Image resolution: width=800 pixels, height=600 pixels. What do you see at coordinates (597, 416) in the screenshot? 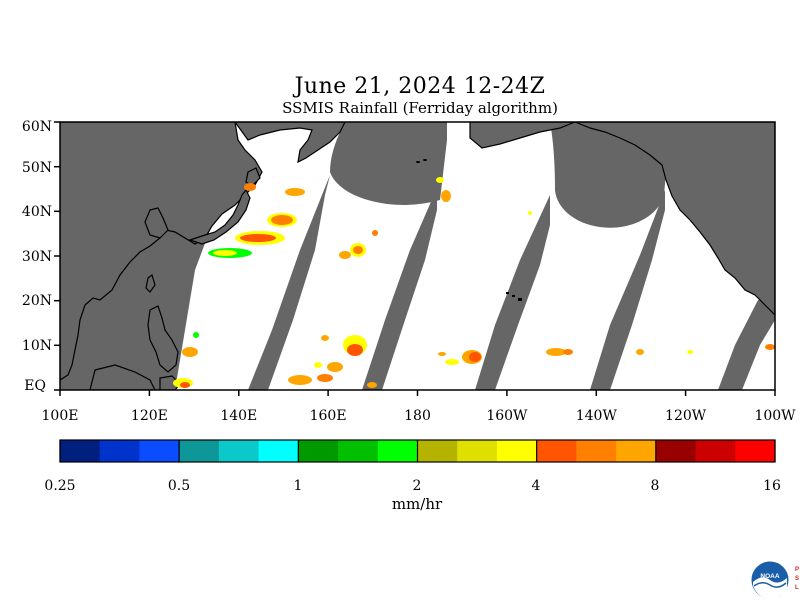
I see `lon-label-140w: 140W` at bounding box center [597, 416].